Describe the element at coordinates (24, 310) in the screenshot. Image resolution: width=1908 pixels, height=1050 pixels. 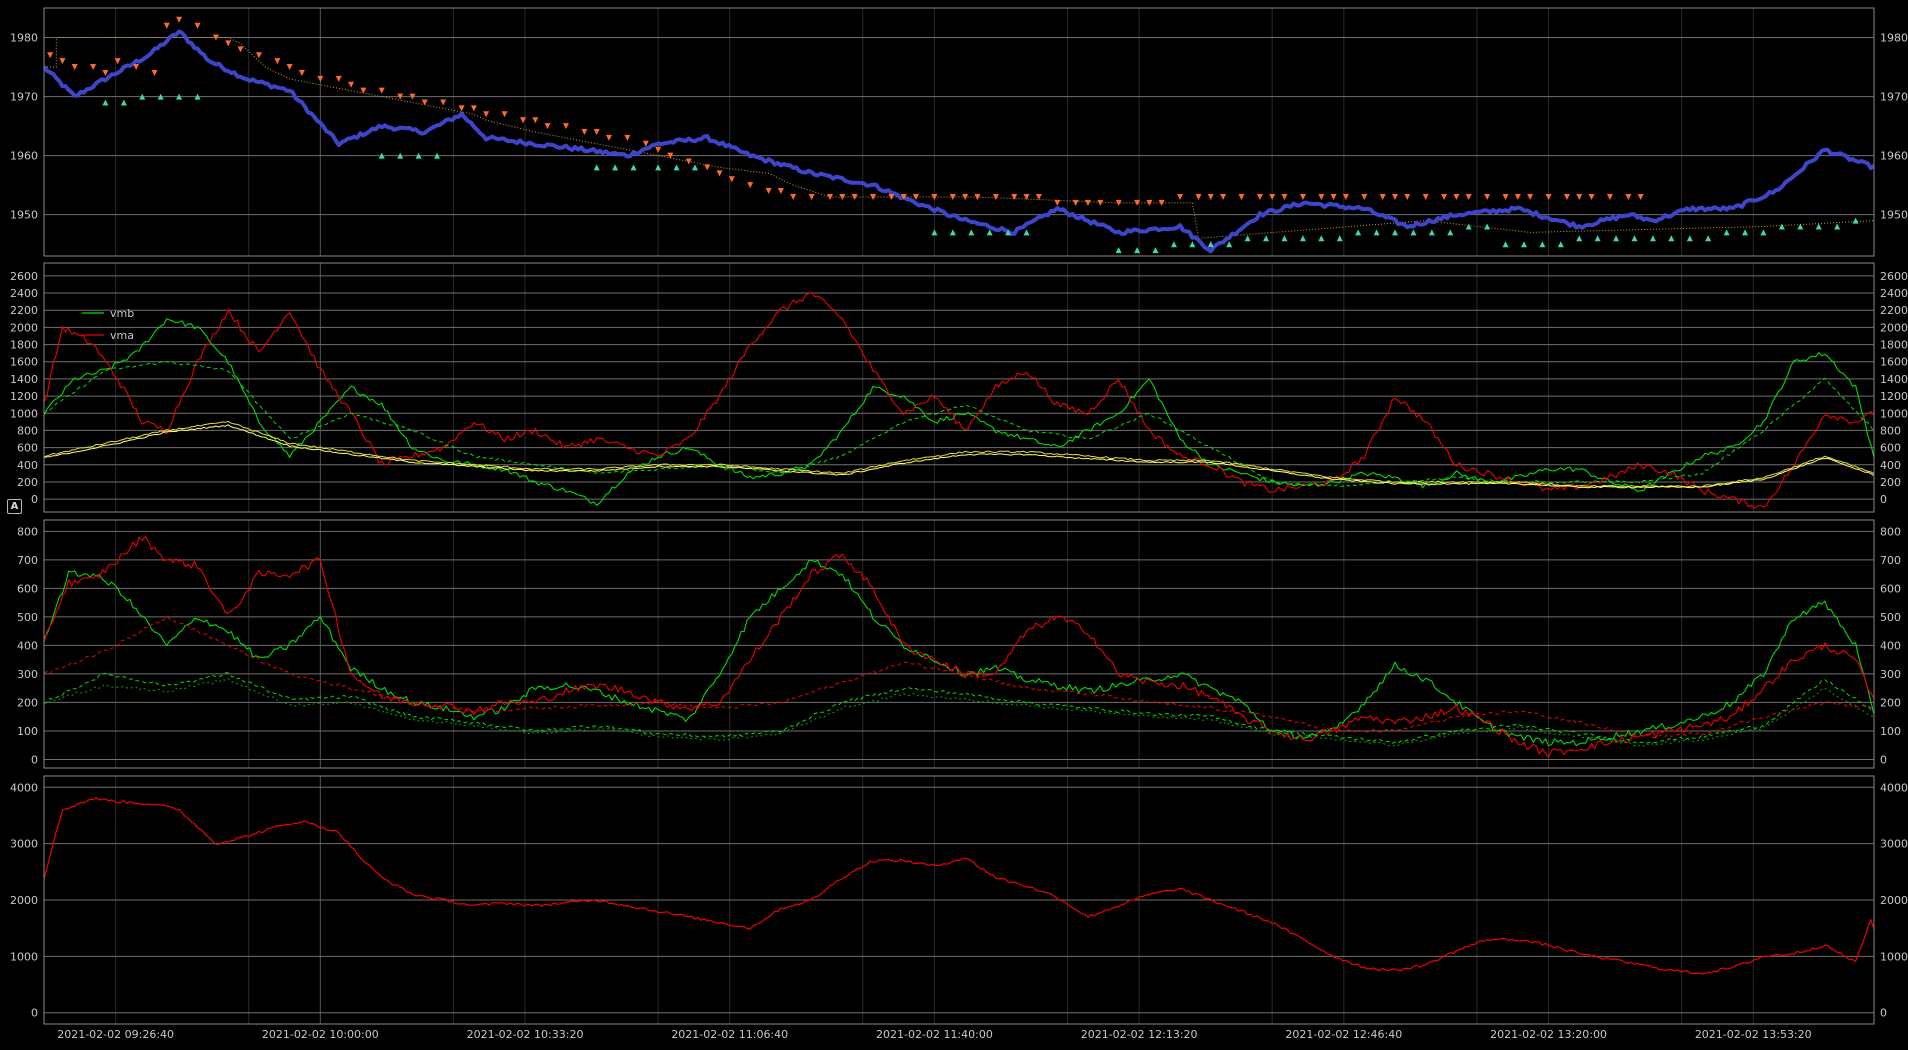
I see `y-tick-label-left: 2200` at that location.